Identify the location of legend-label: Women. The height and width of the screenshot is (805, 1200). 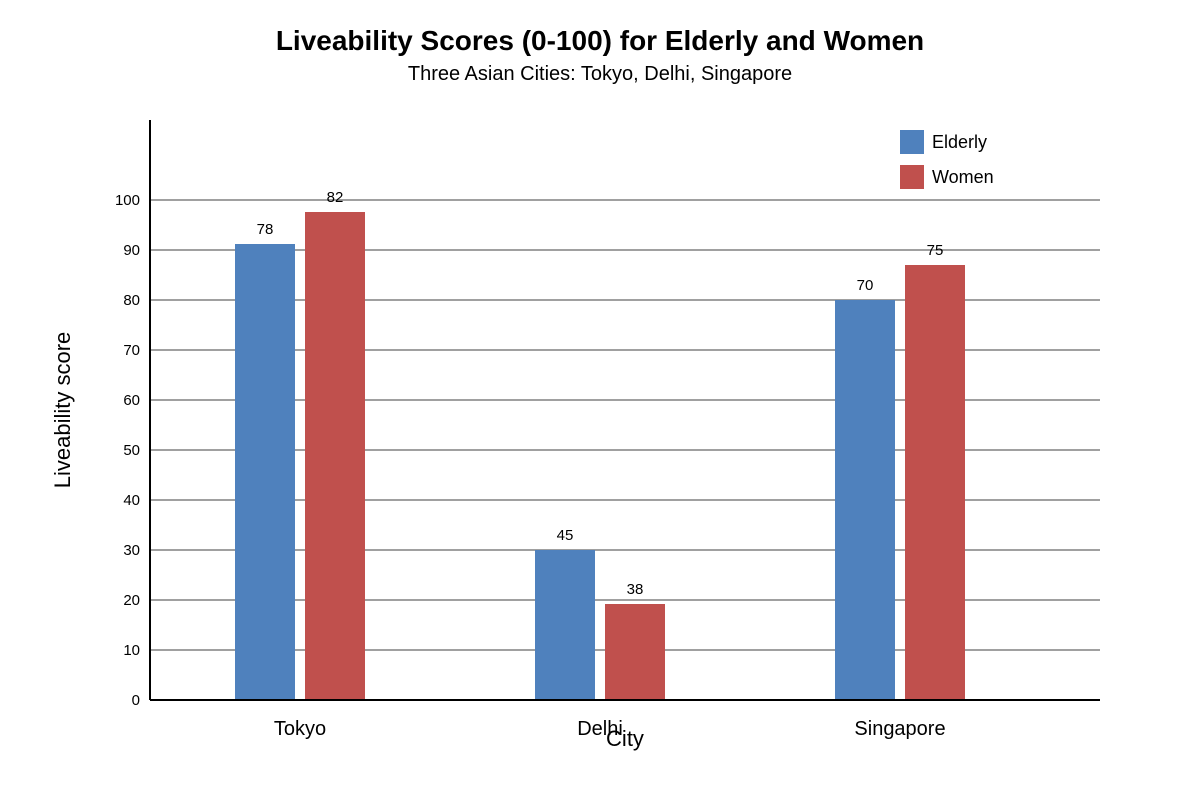
(963, 177).